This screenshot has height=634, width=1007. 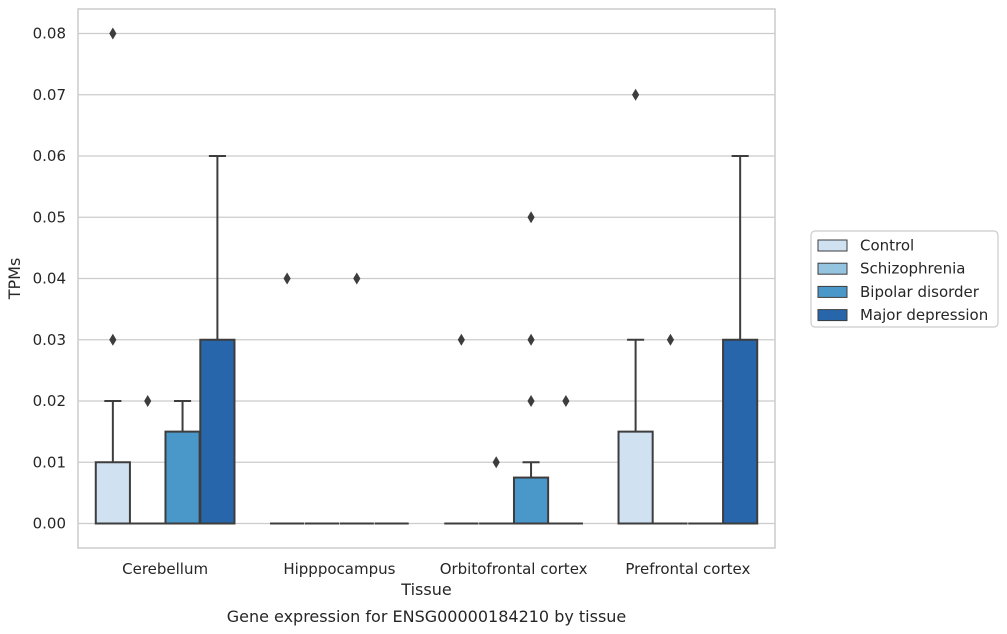 What do you see at coordinates (49, 401) in the screenshot?
I see `y-tick-label: 0.02` at bounding box center [49, 401].